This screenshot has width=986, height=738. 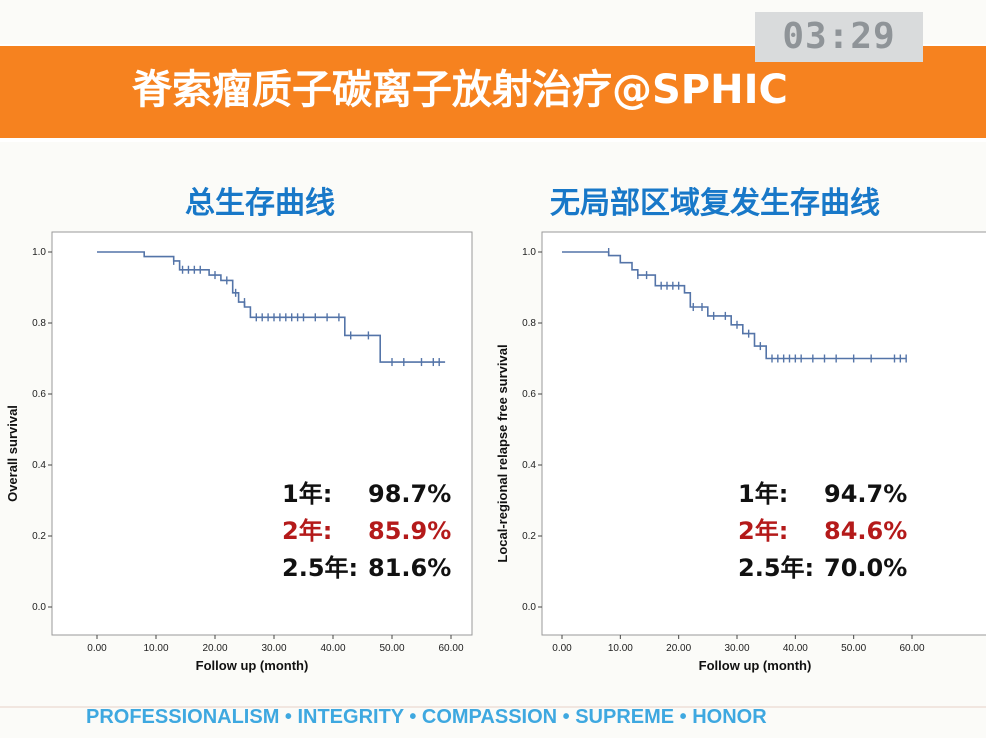 What do you see at coordinates (366, 568) in the screenshot?
I see `stat-row-2-5yr: 2.5年: 81.6%` at bounding box center [366, 568].